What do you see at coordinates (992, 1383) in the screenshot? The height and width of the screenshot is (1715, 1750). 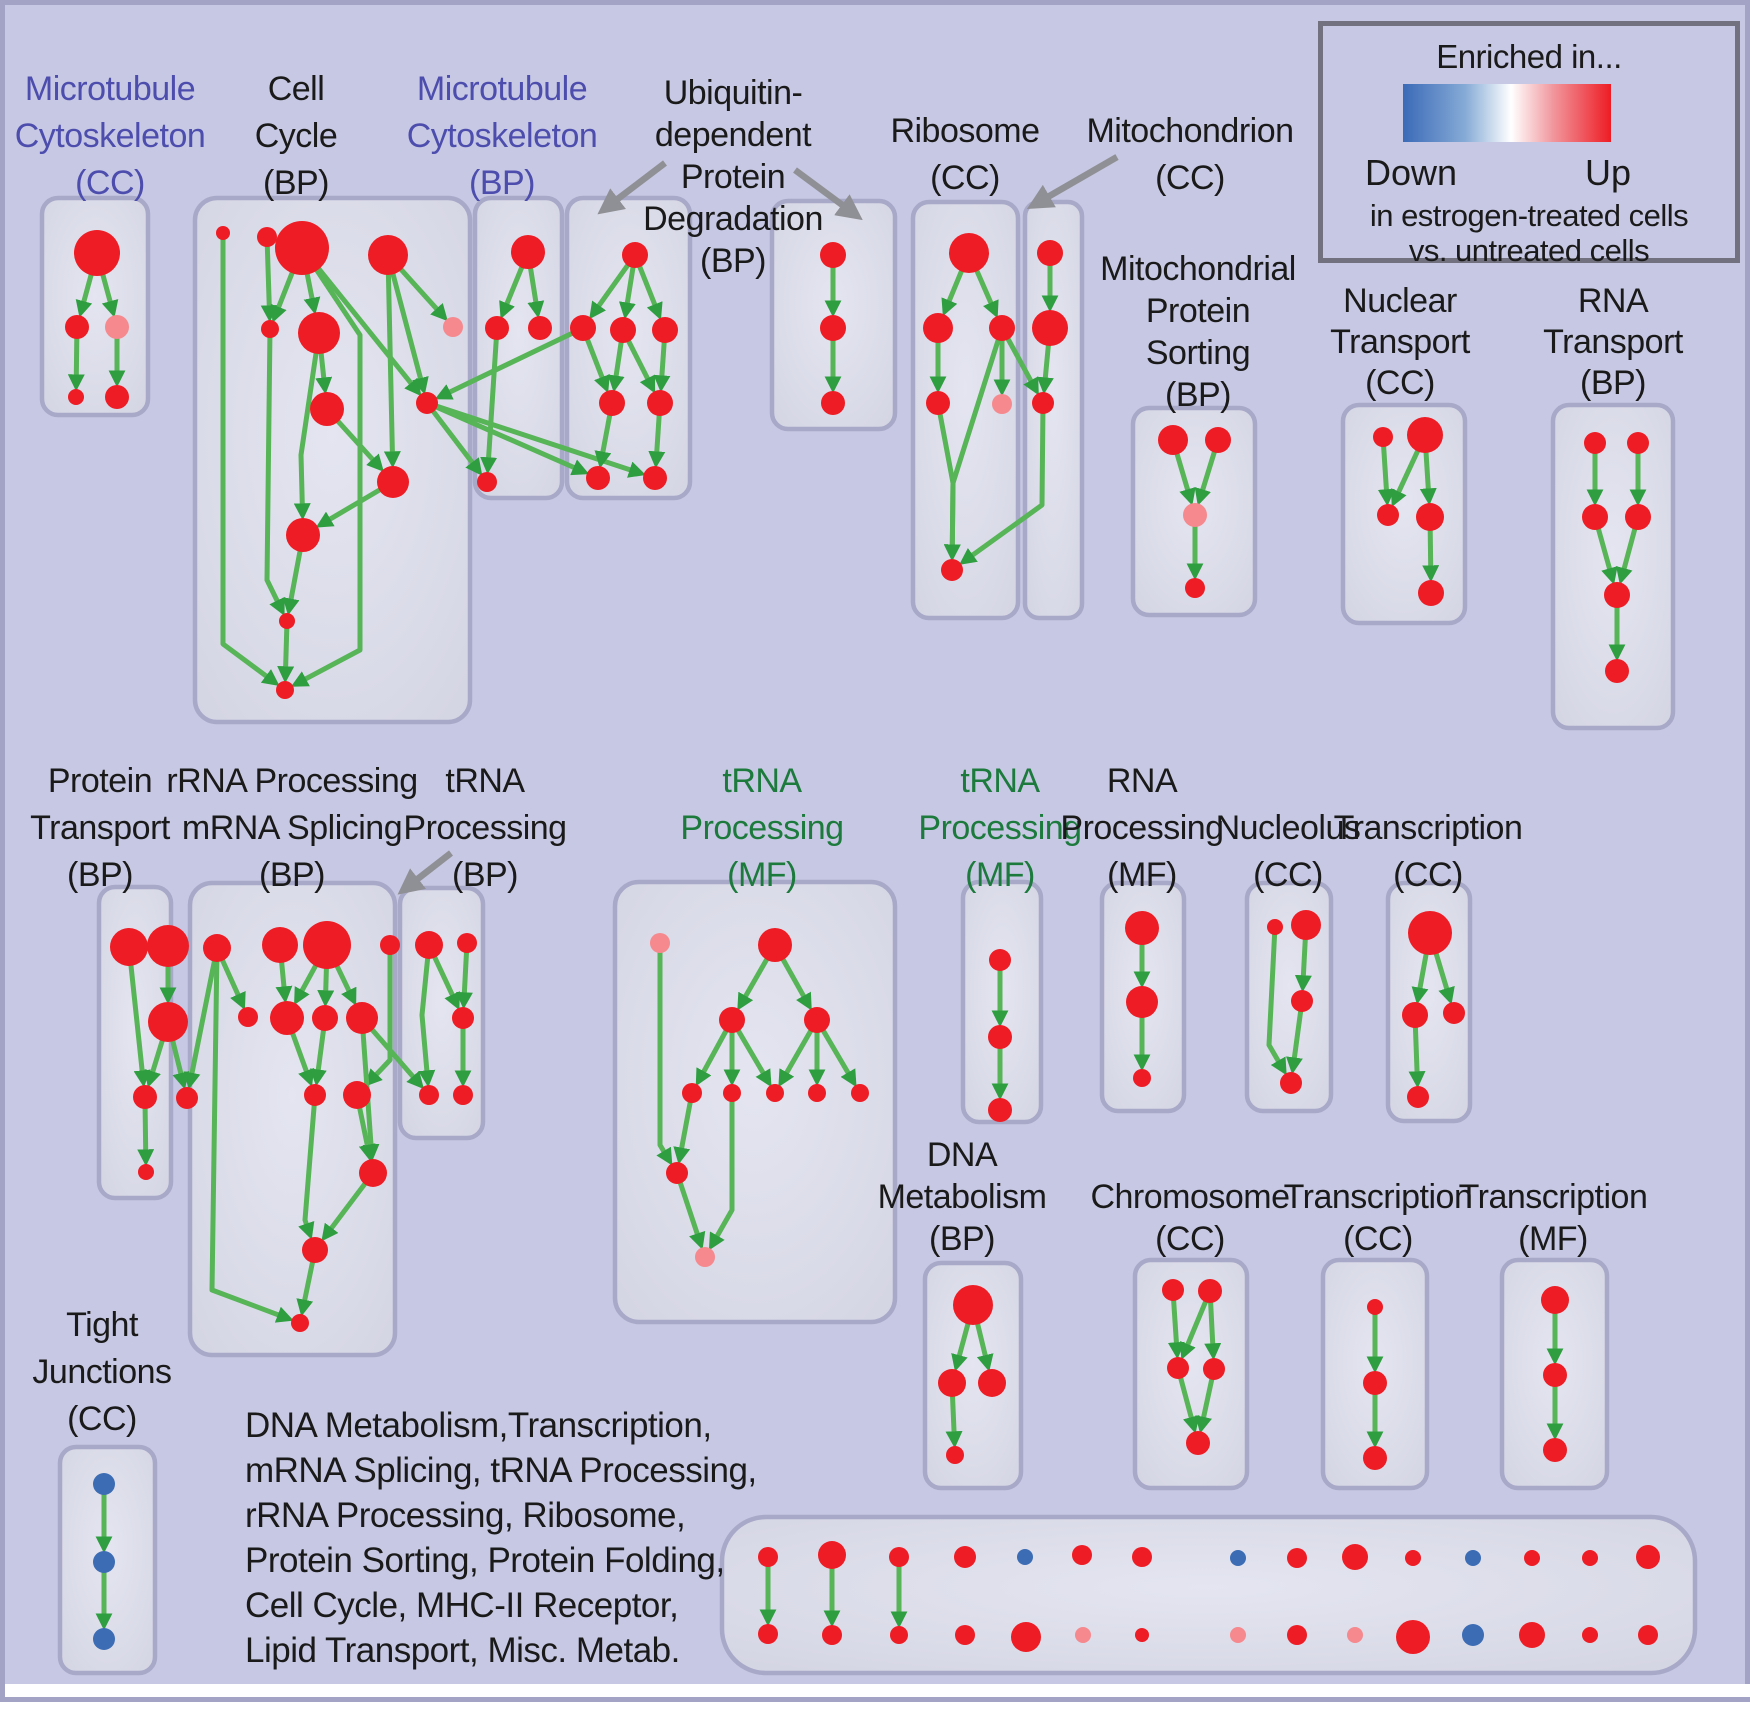 I see `go-term-node-dm3` at bounding box center [992, 1383].